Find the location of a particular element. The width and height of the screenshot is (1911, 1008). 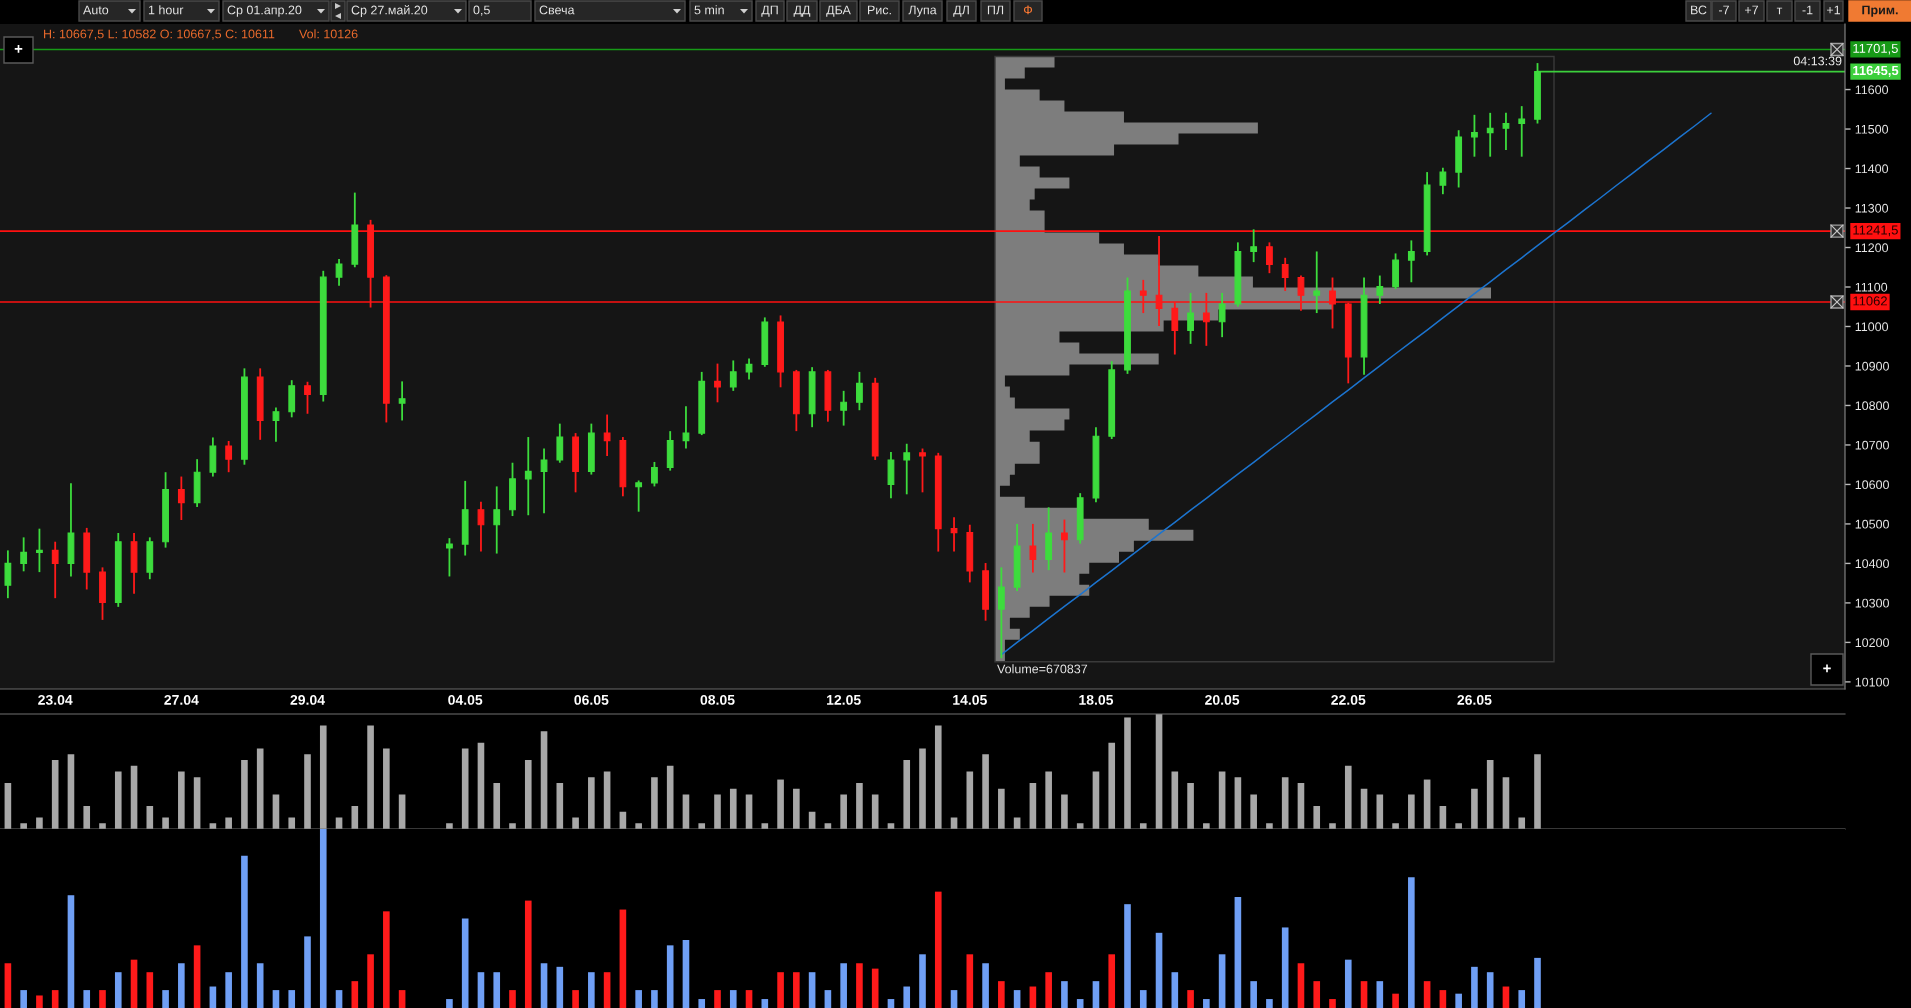

text: -1 is located at coordinates (1807, 10).